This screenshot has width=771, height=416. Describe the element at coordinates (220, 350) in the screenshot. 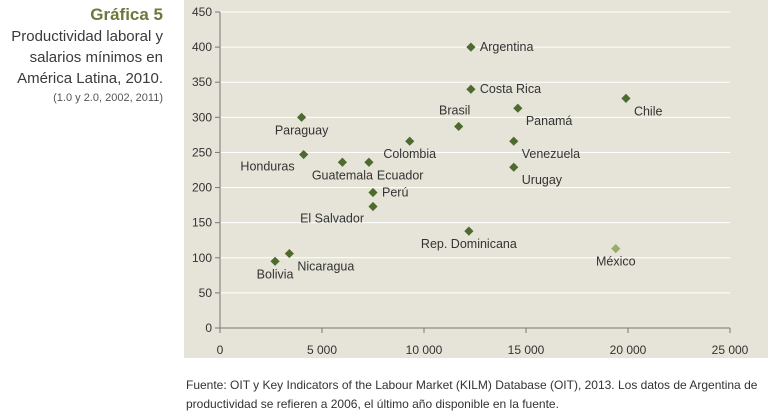

I see `x-tick-label: 0` at that location.